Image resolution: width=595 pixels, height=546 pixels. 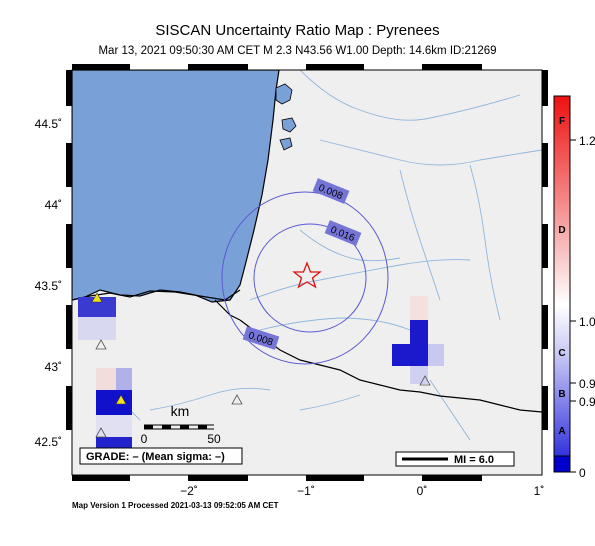 I want to click on colorbar-value: 1.0, so click(x=587, y=322).